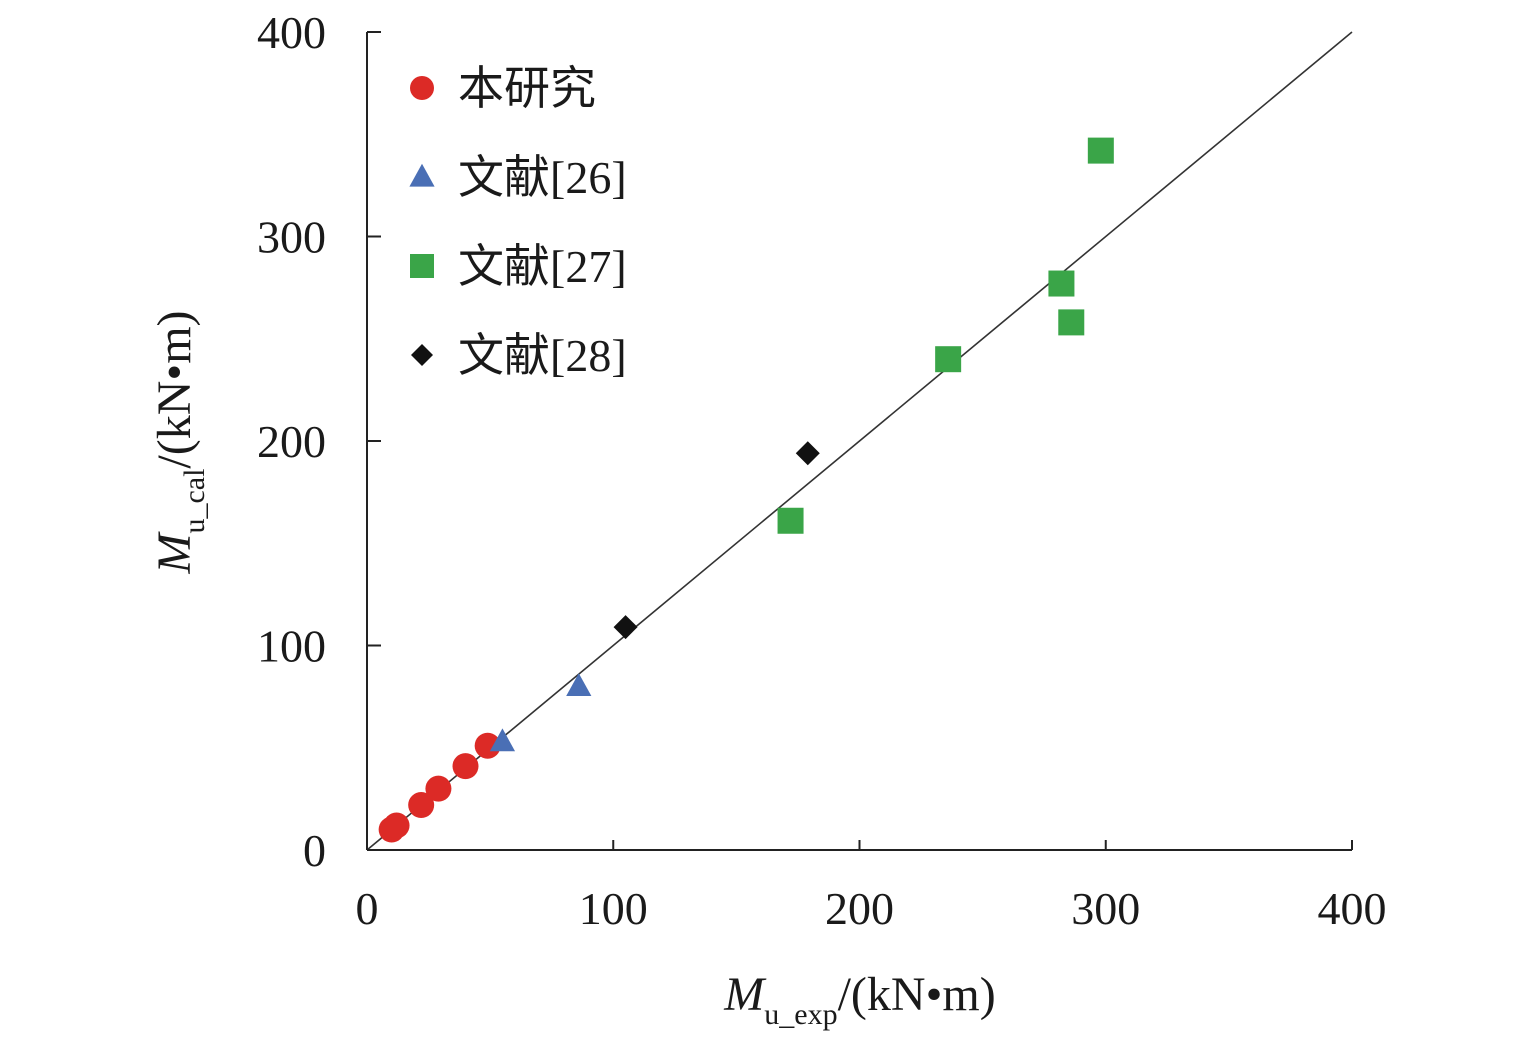  I want to click on x-axis-label-unit: /(kN•m), so click(917, 994).